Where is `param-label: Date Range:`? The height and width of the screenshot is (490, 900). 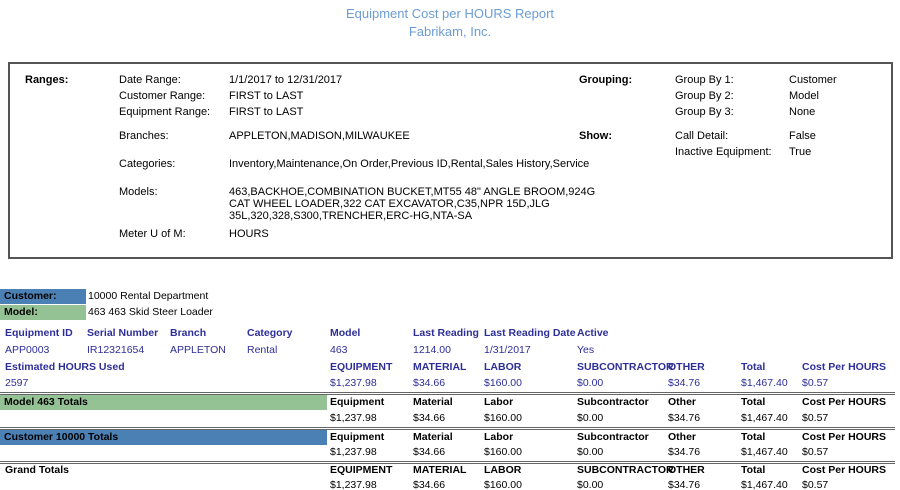
param-label: Date Range: is located at coordinates (150, 80).